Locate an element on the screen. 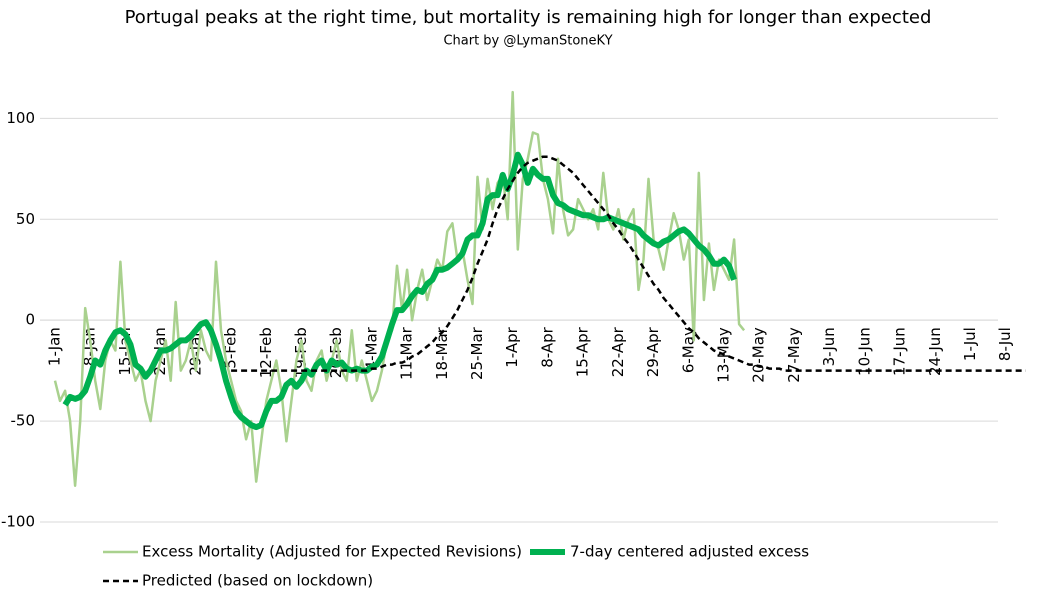 The width and height of the screenshot is (1056, 597). x-tick-label: 1-Jul is located at coordinates (970, 344).